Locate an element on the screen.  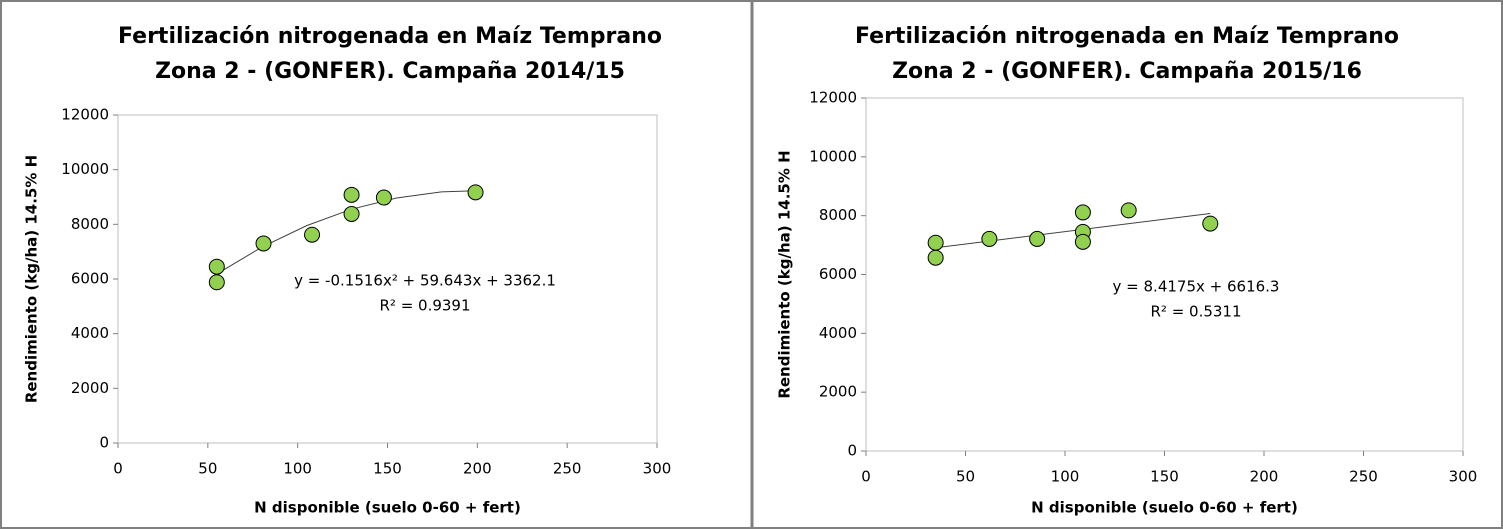
equation: y = 8.4175x + 6616.3 is located at coordinates (1196, 287).